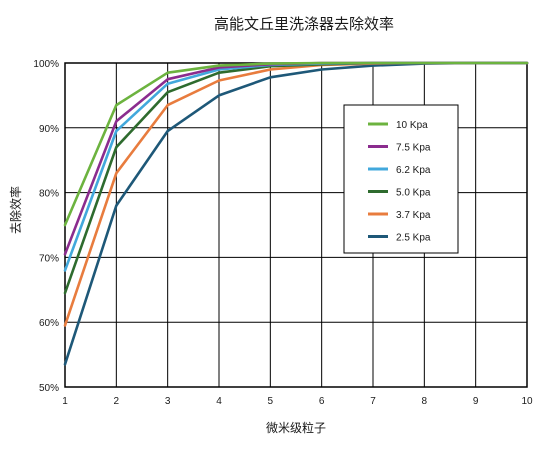  I want to click on legend-label: 5.0 Kpa, so click(413, 193).